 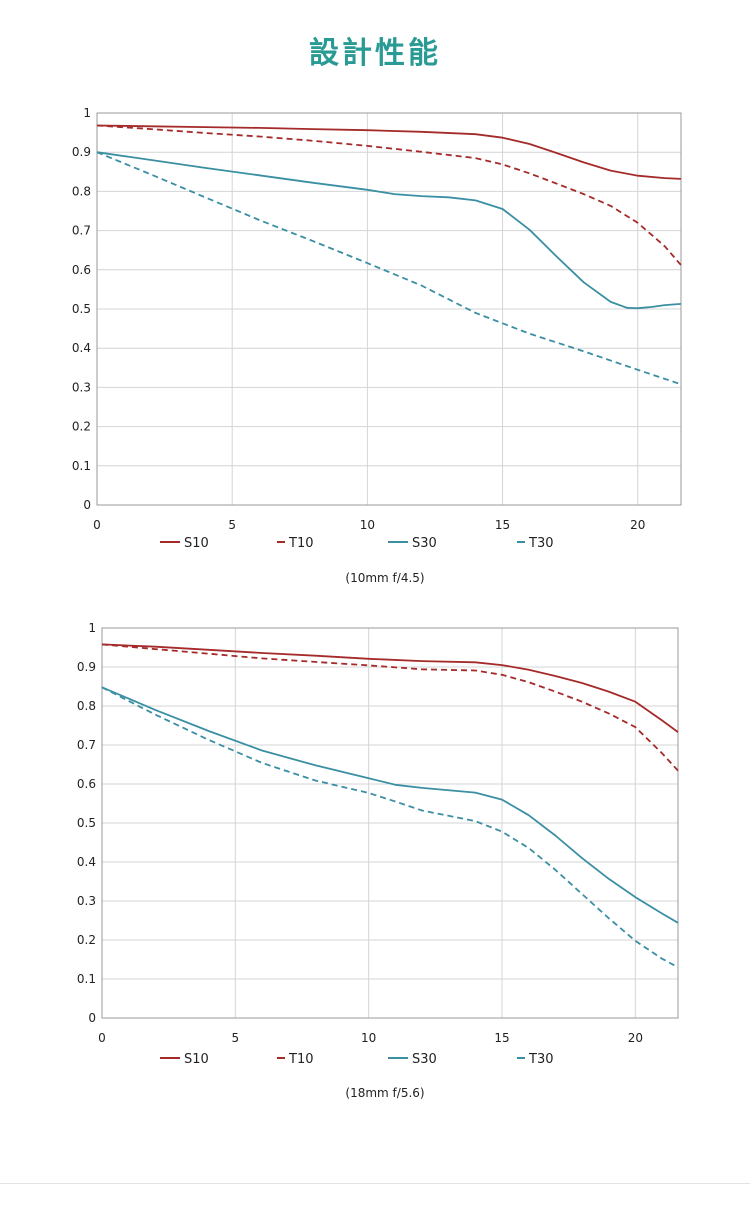 I want to click on chart2-ytick-label: 0.4, so click(x=86, y=862).